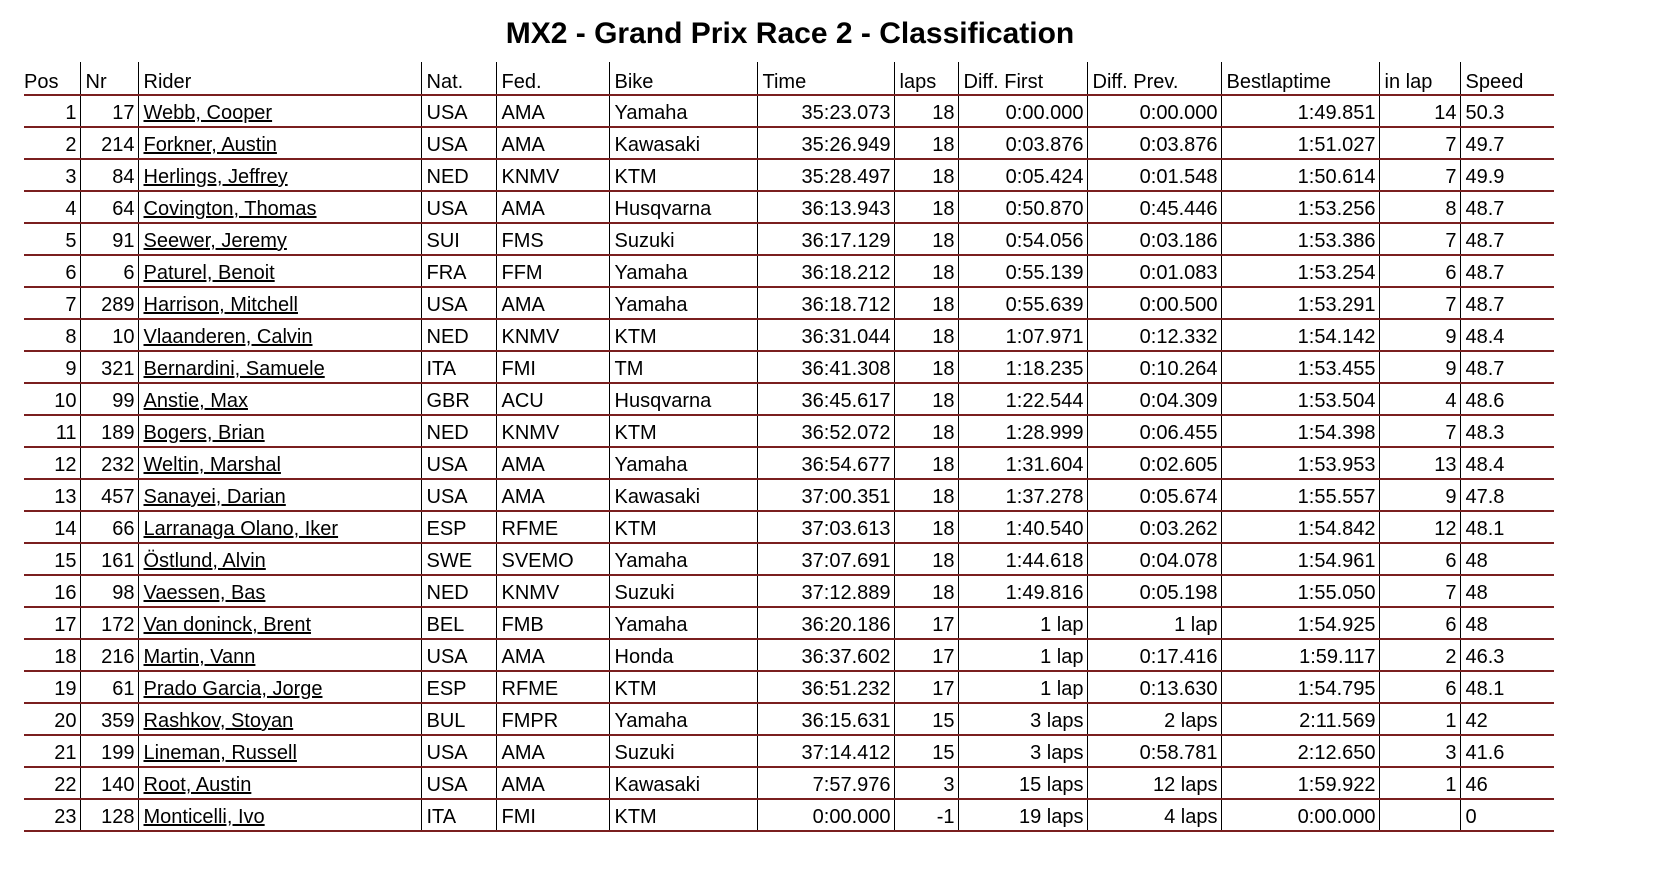  Describe the element at coordinates (212, 465) in the screenshot. I see `rider-link: Weltin, Marshal` at that location.